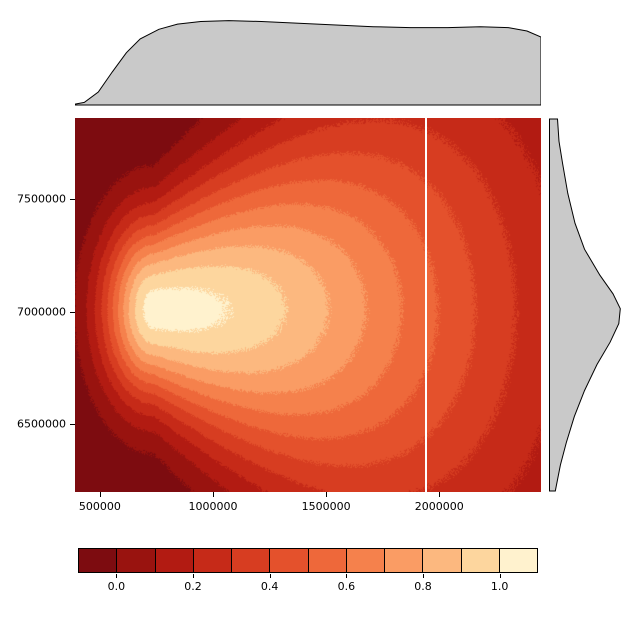  I want to click on color-legend-bar, so click(308, 560).